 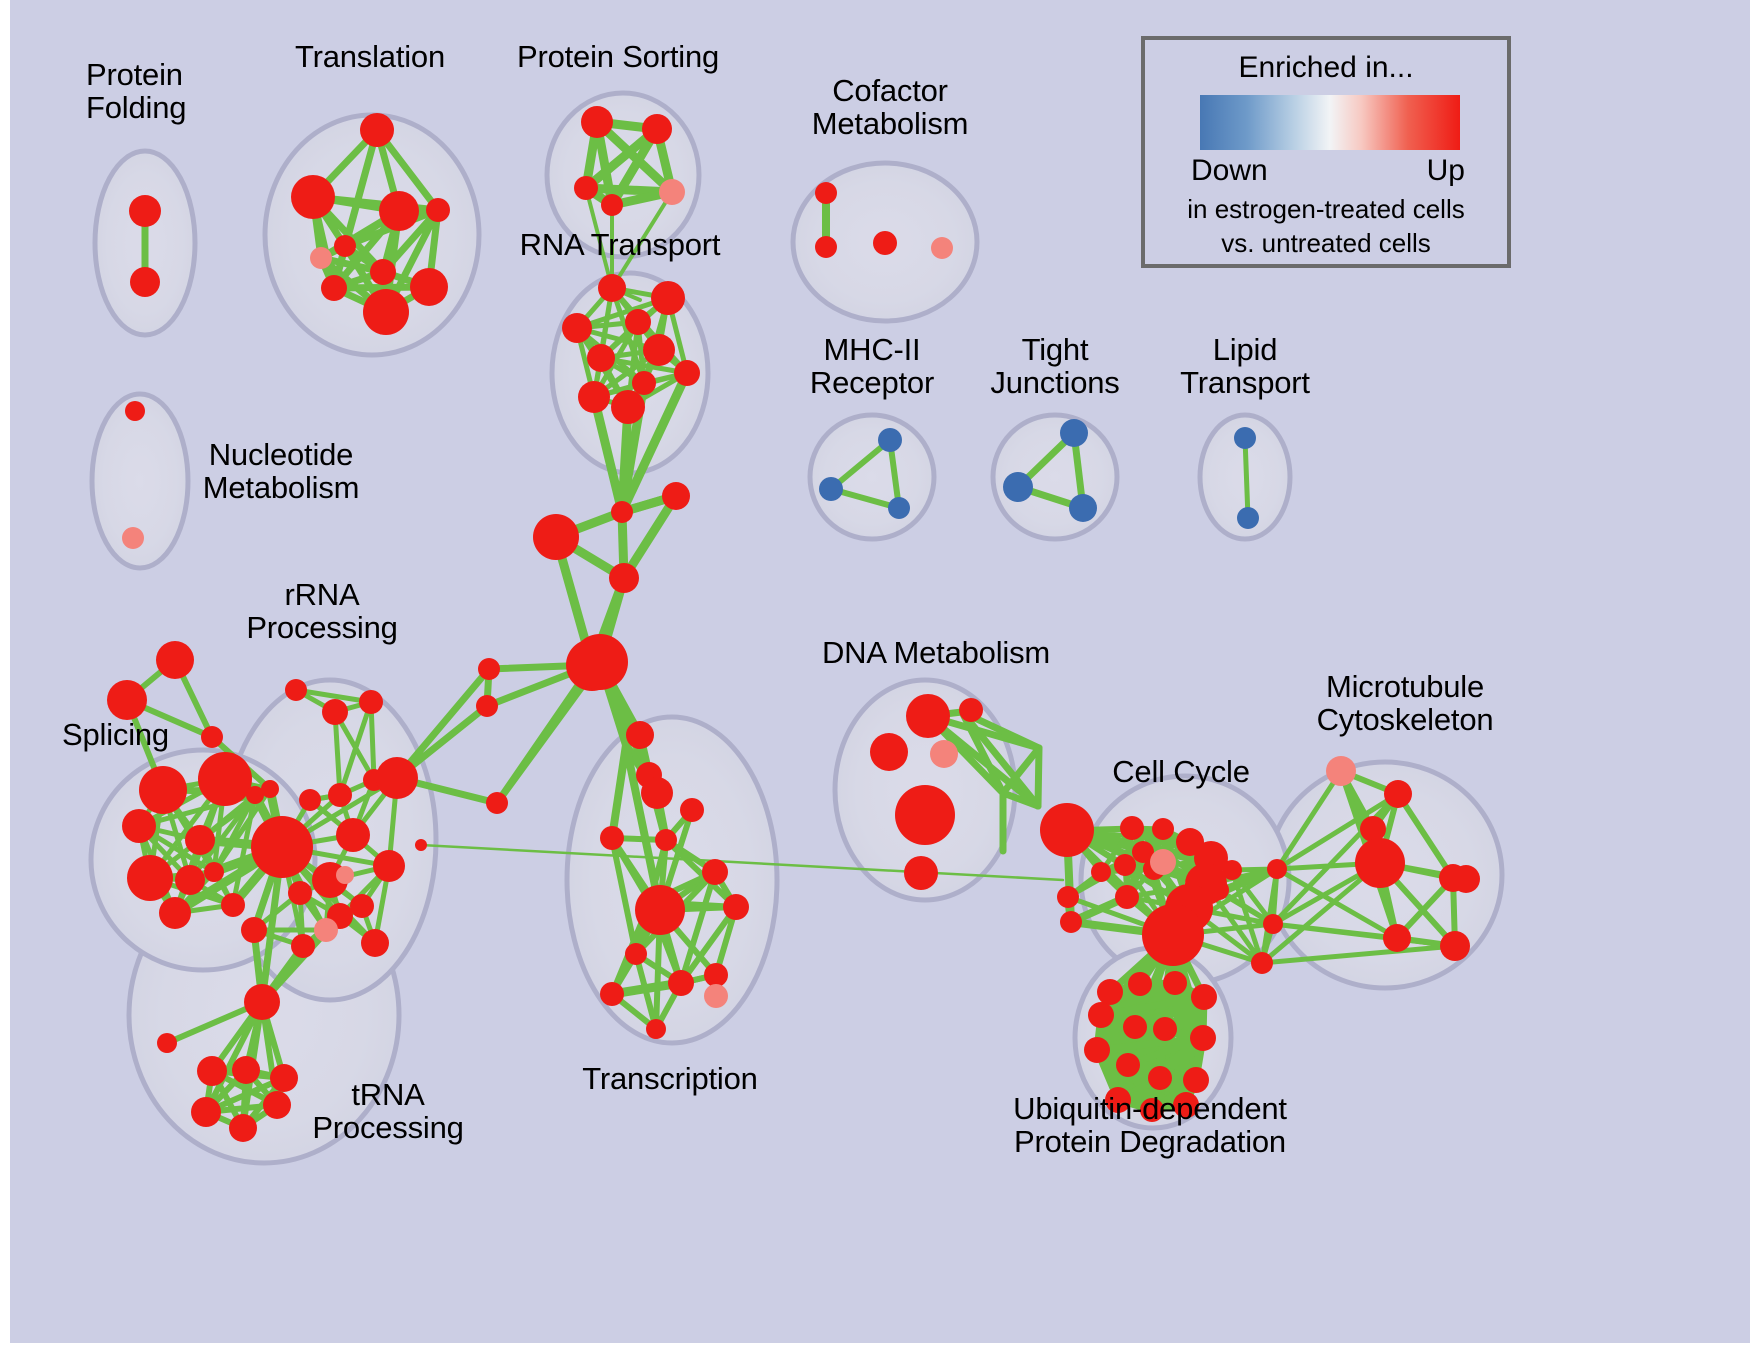 What do you see at coordinates (872, 366) in the screenshot?
I see `cluster-label-mhc-ii-receptor: MHC-II Receptor` at bounding box center [872, 366].